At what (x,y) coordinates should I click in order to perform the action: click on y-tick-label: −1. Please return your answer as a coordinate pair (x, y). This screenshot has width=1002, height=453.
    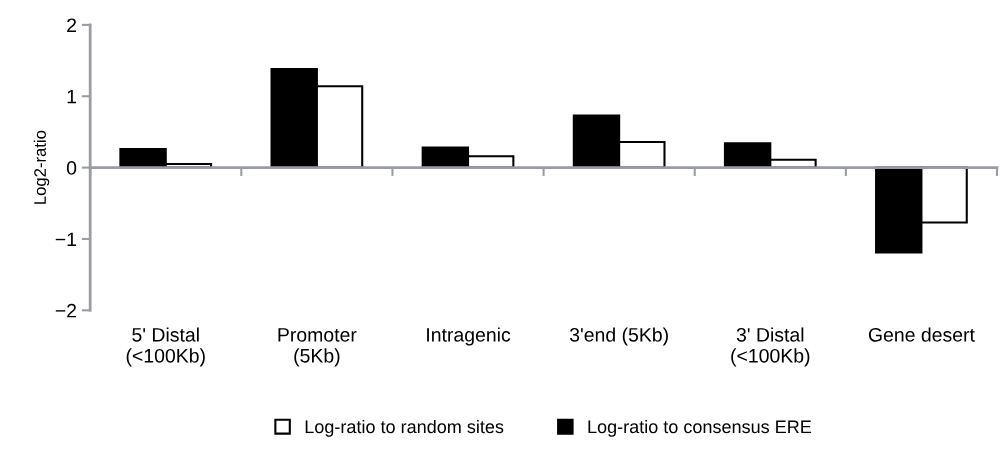
    Looking at the image, I should click on (66, 239).